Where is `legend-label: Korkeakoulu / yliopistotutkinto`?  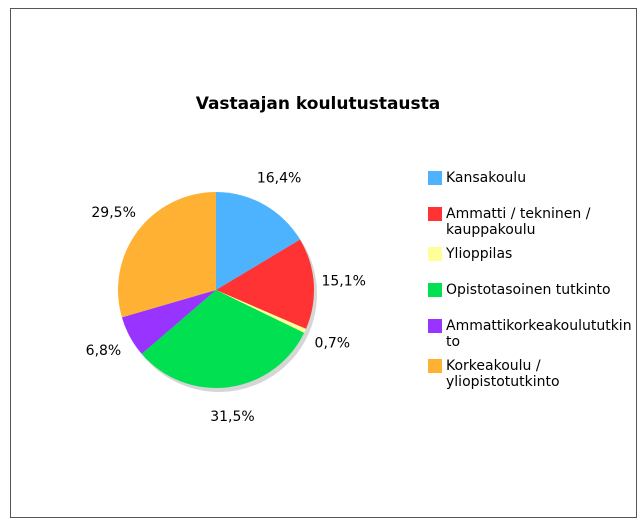
legend-label: Korkeakoulu / yliopistotutkinto is located at coordinates (503, 374).